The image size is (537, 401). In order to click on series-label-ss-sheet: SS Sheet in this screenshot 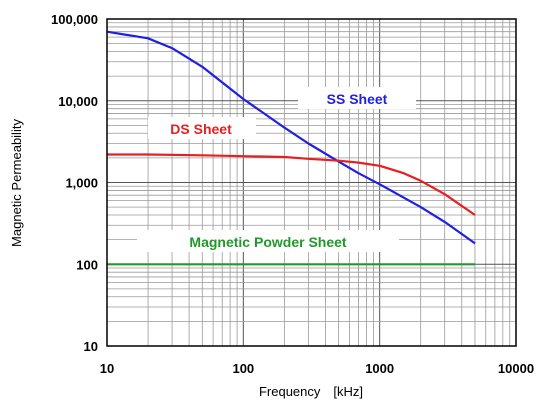, I will do `click(357, 99)`.